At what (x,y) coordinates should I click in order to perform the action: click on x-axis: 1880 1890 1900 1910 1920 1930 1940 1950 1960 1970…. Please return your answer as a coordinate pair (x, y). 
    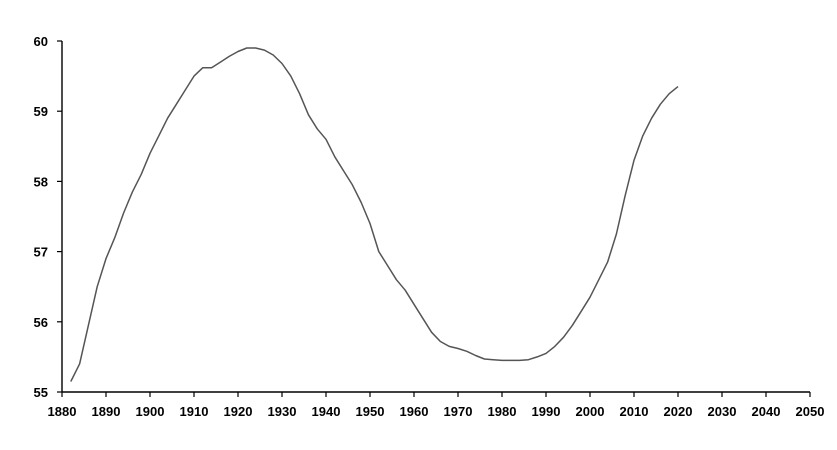
    Looking at the image, I should click on (436, 405).